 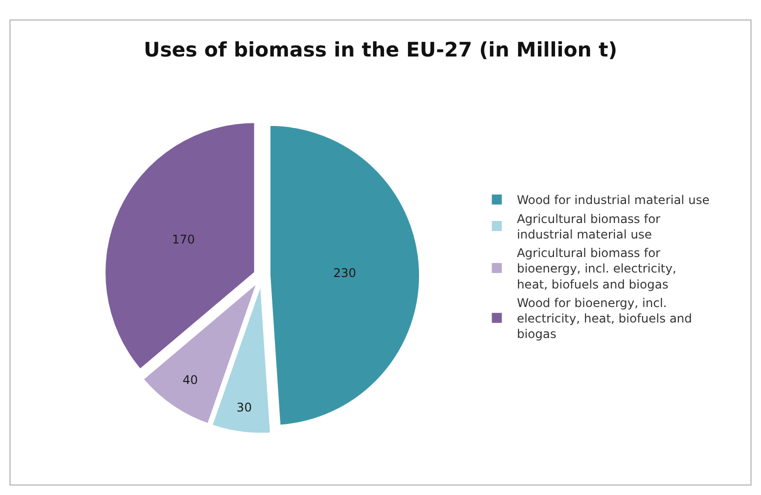 I want to click on chart-title: Uses of biomass in the EU-27 (in Million t), so click(x=381, y=50).